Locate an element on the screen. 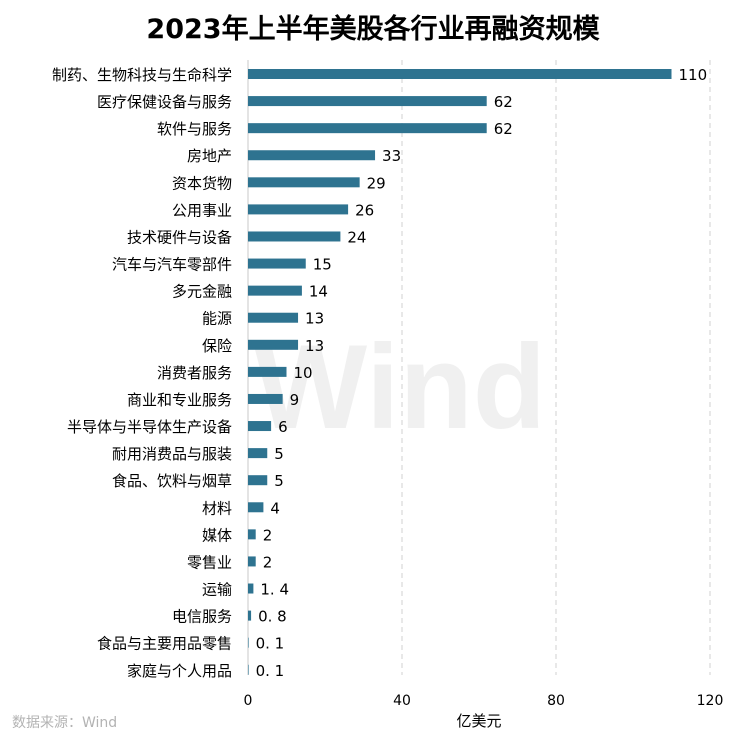  x-tick-label: 40 is located at coordinates (402, 701).